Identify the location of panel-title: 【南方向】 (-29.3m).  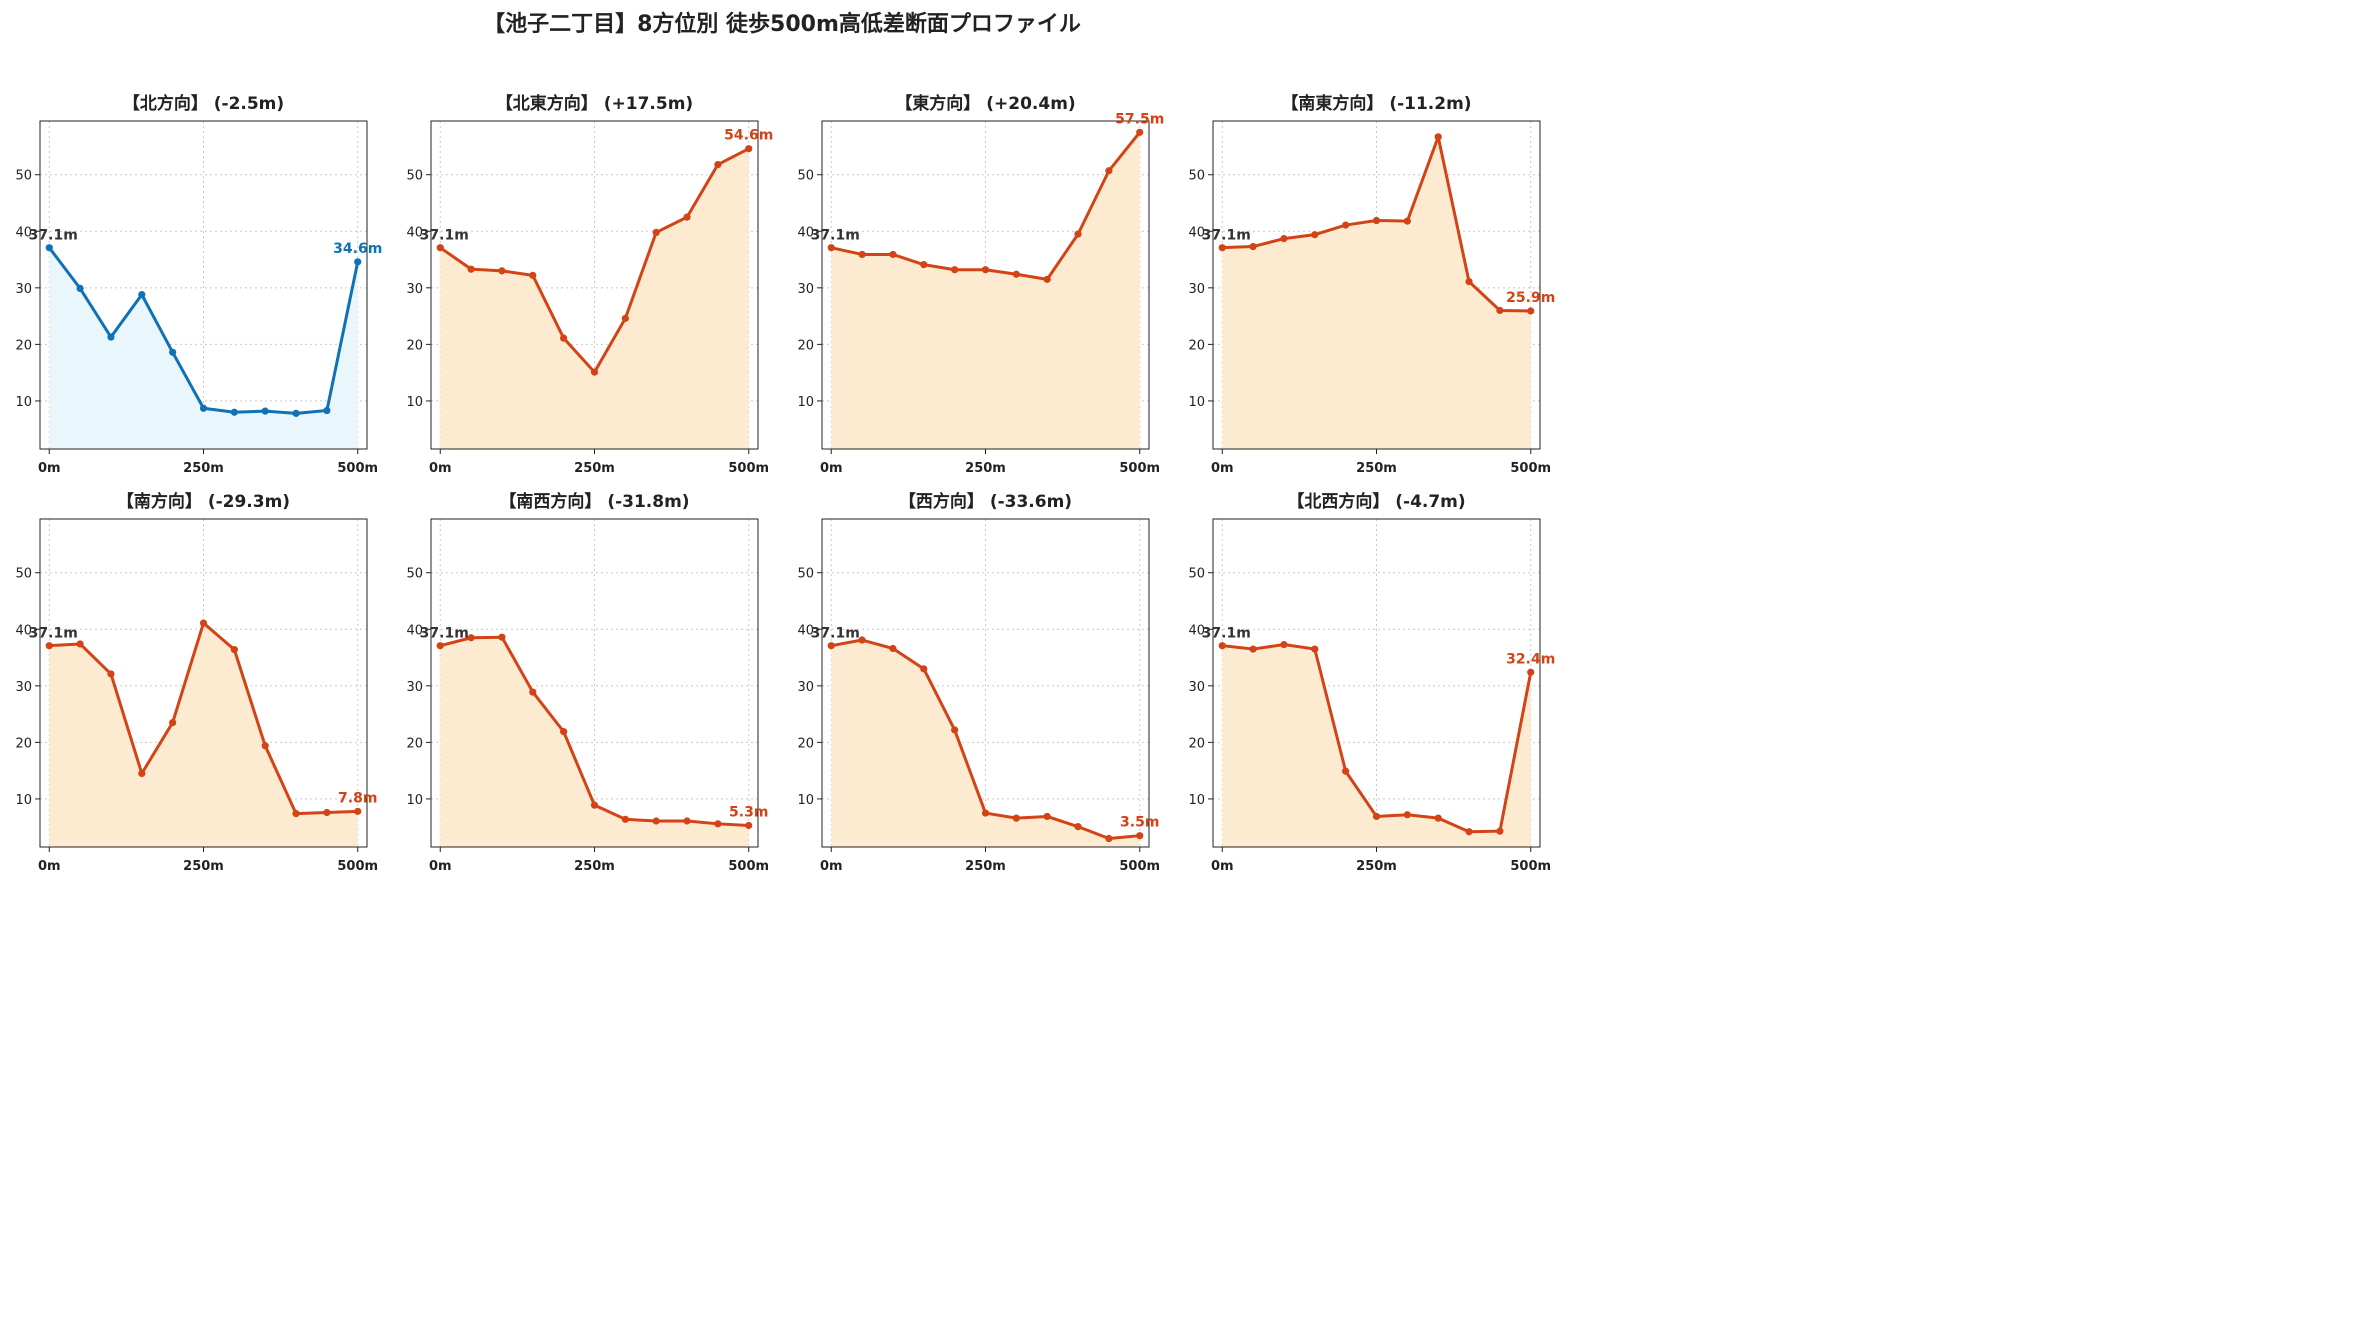
(203, 501).